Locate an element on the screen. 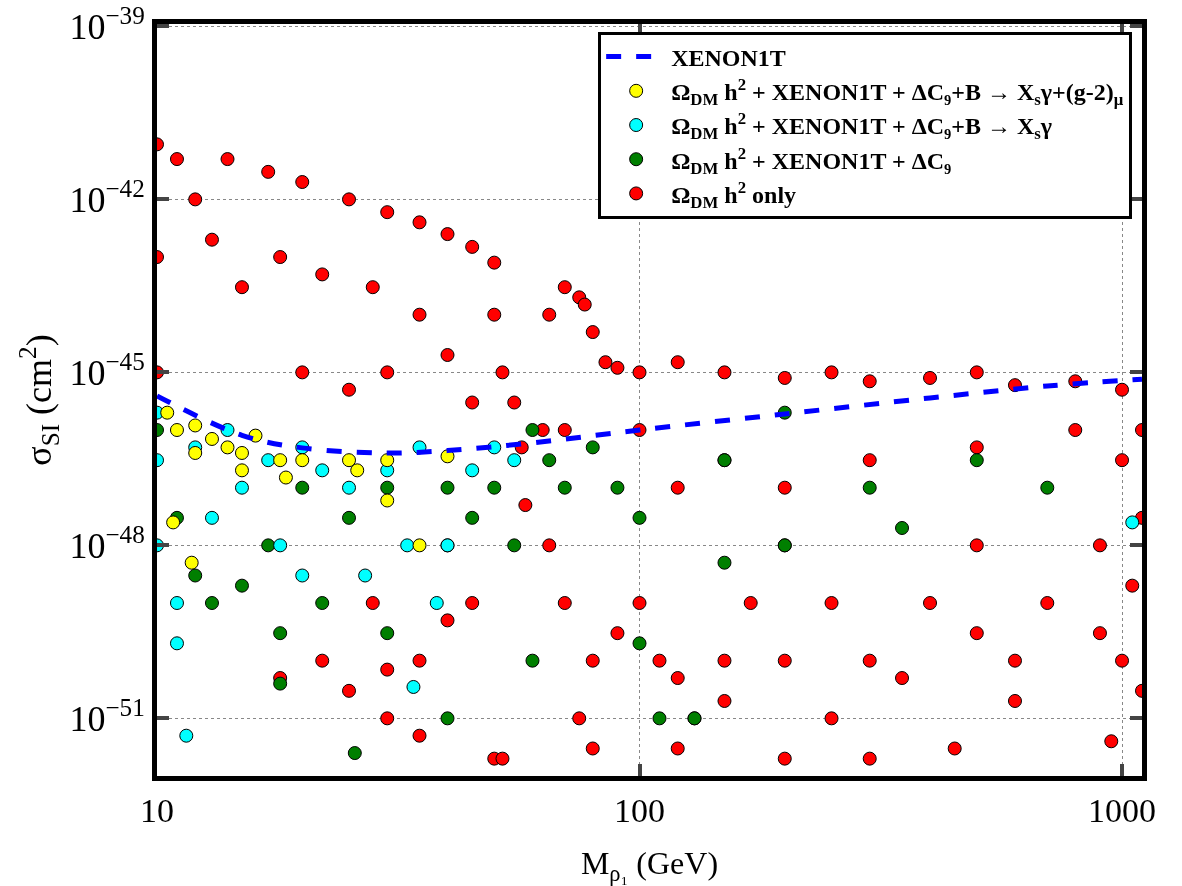 The width and height of the screenshot is (1182, 886). y-tick-label: 10$^{−39}$ is located at coordinates (107, 24).